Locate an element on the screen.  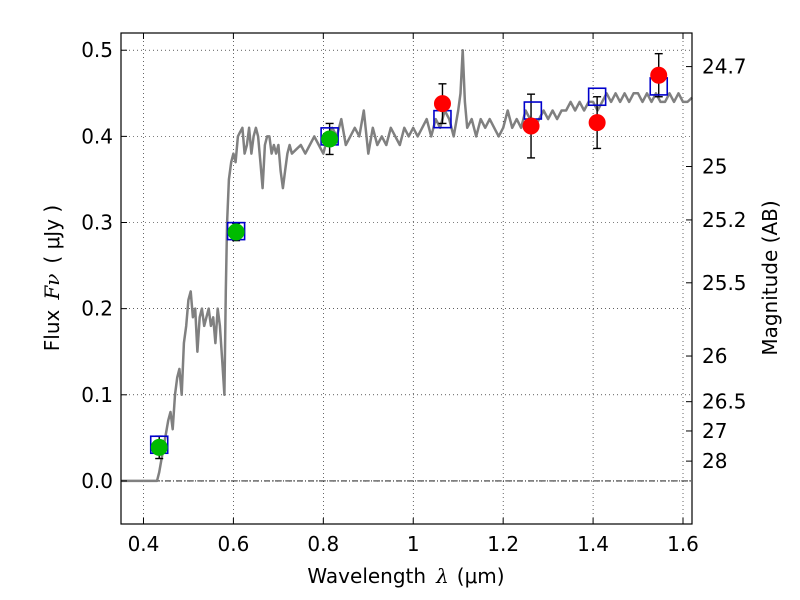
right-tick-label-0: 24.7 is located at coordinates (724, 67).